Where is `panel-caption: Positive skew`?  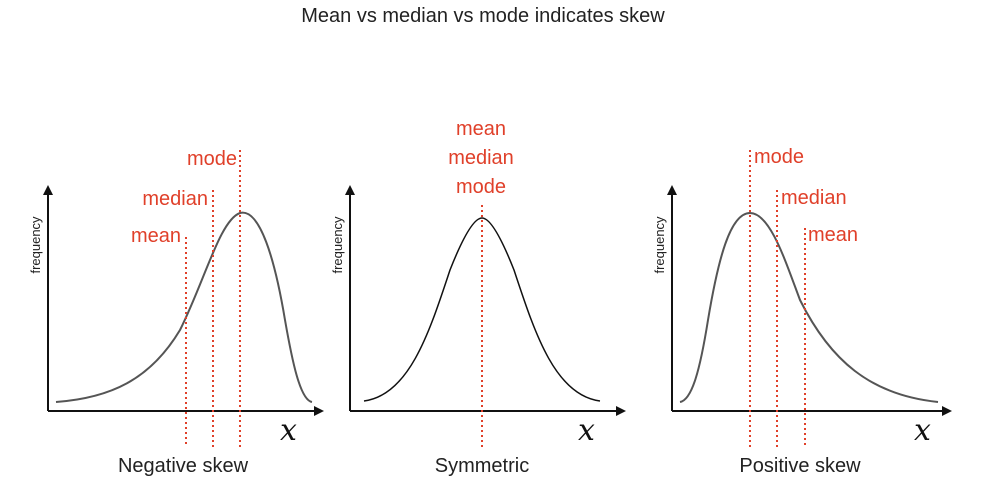 panel-caption: Positive skew is located at coordinates (800, 466).